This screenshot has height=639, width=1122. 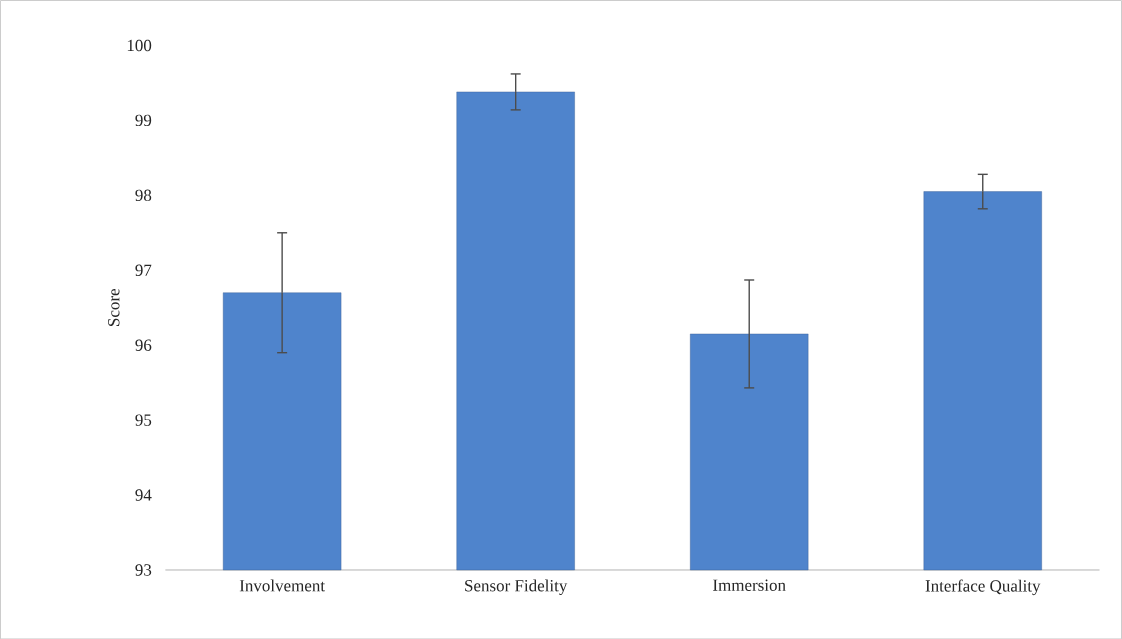 I want to click on y-tick-label: 98, so click(x=143, y=195).